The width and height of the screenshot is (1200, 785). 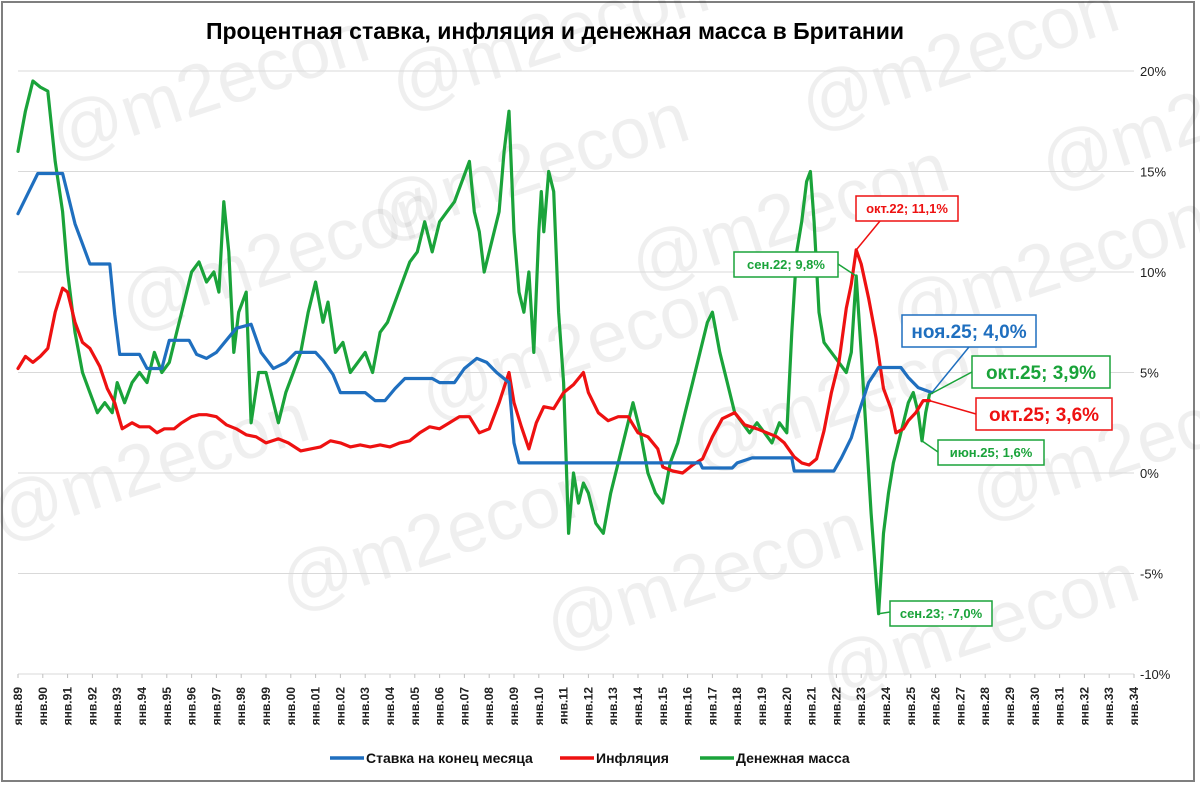 What do you see at coordinates (953, 407) in the screenshot?
I see `annotation-oct25-infl-leader` at bounding box center [953, 407].